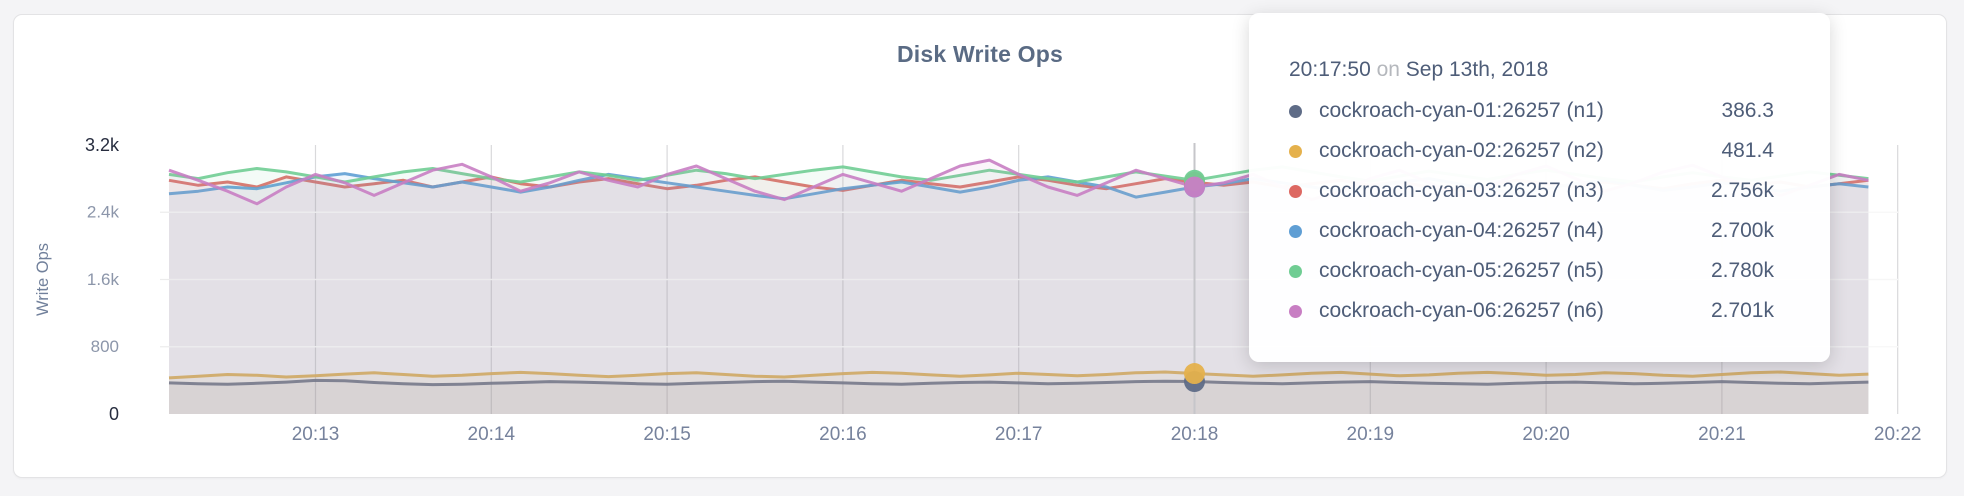 The image size is (1964, 496). What do you see at coordinates (1018, 375) in the screenshot?
I see `series-line-n2` at bounding box center [1018, 375].